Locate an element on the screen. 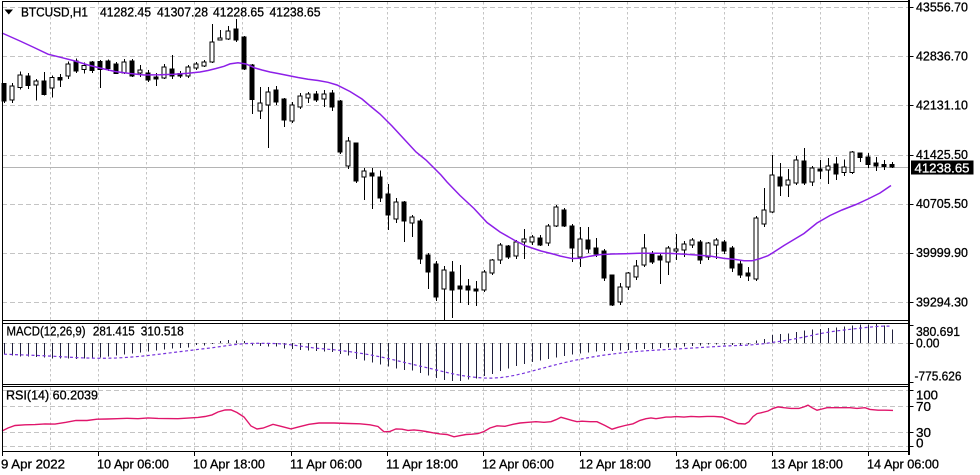 The width and height of the screenshot is (980, 475). svg-text: 0.00 is located at coordinates (928, 343).